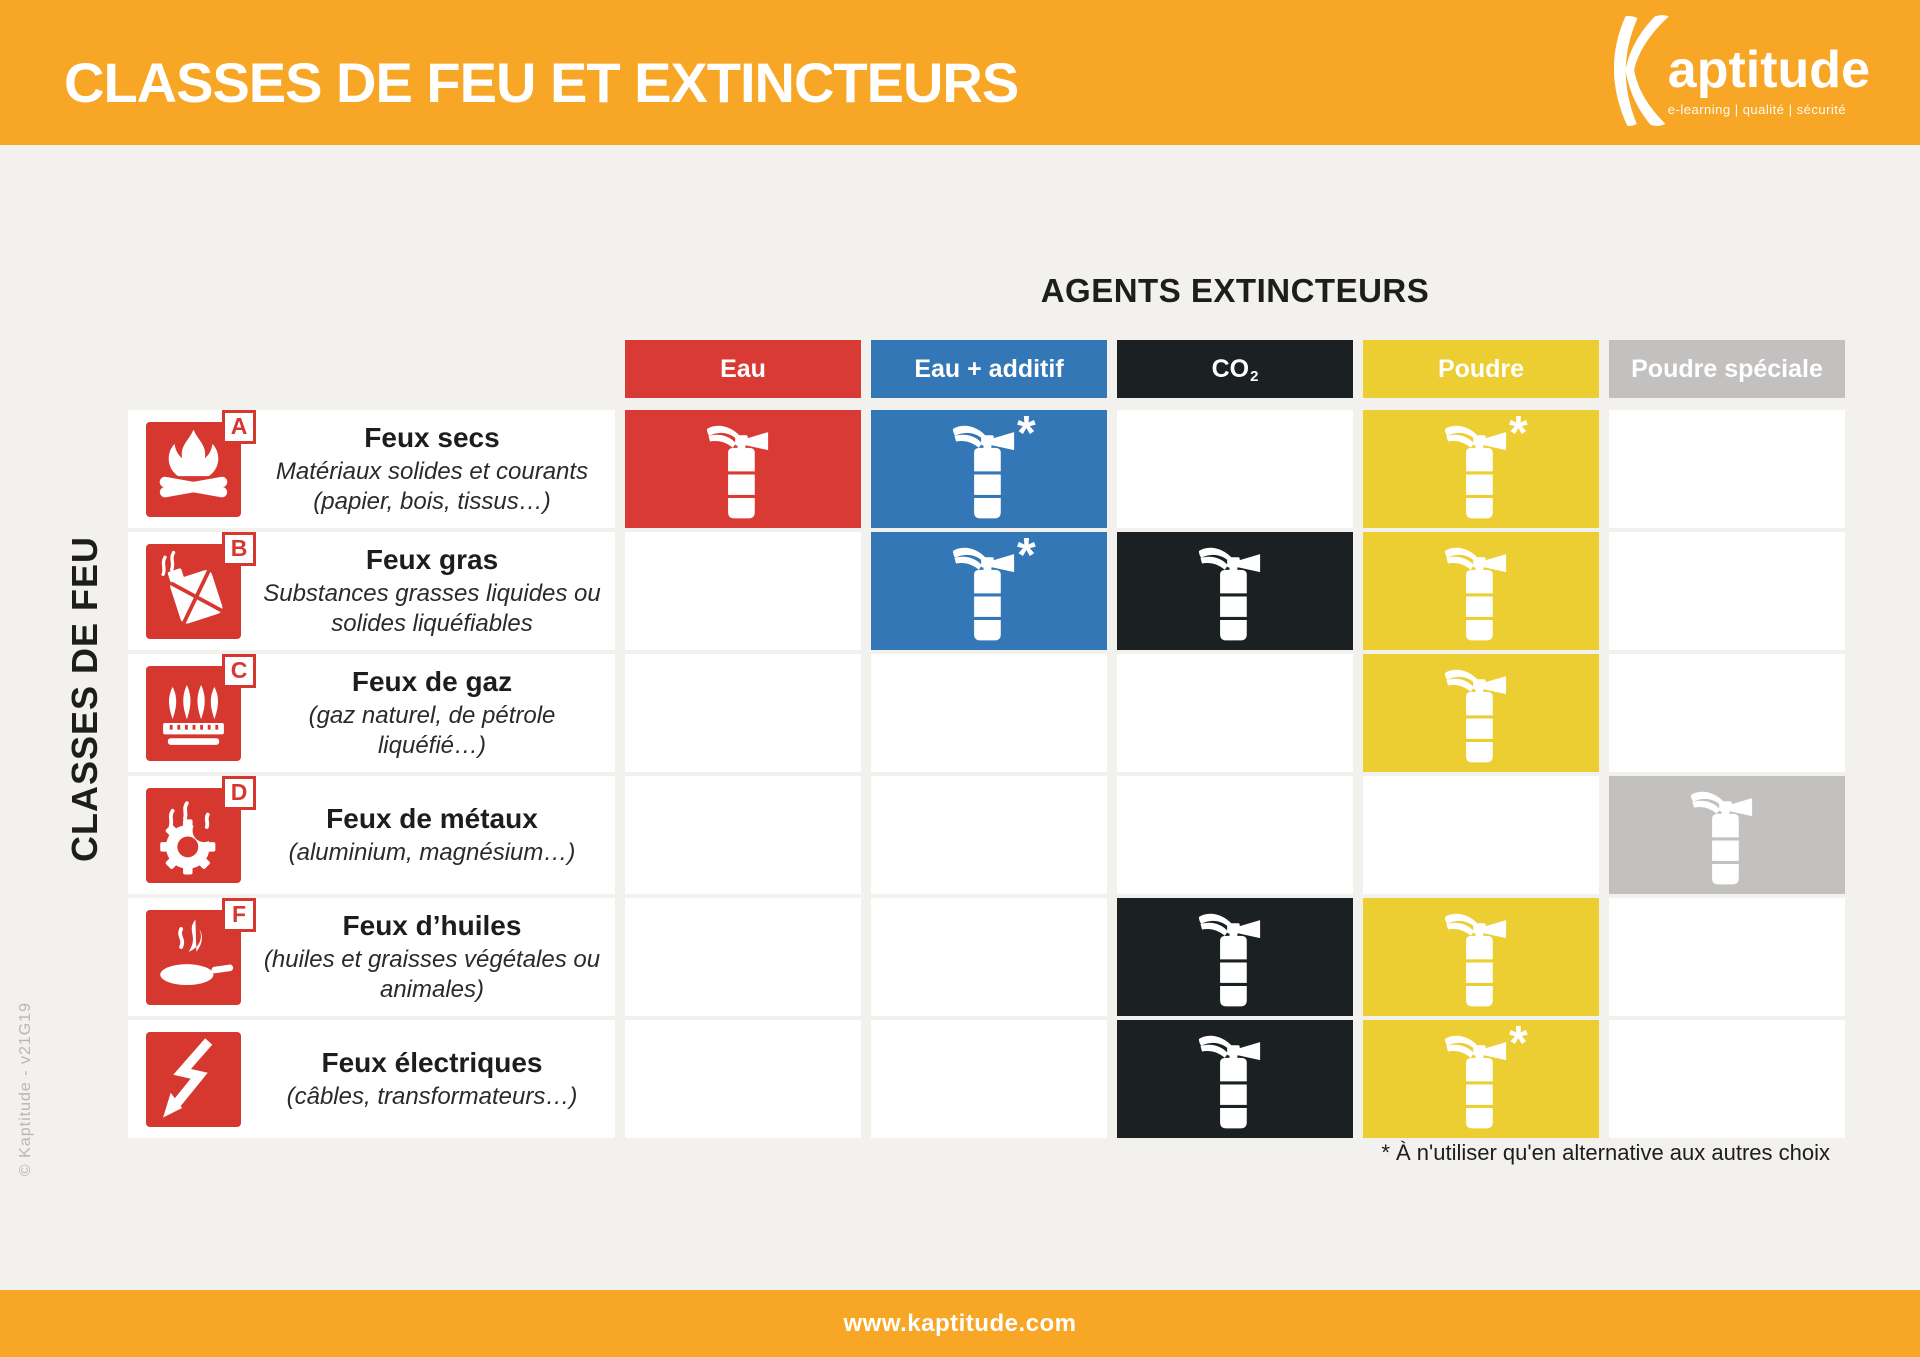  Describe the element at coordinates (201, 585) in the screenshot. I see `jerrycan-icon: B` at that location.